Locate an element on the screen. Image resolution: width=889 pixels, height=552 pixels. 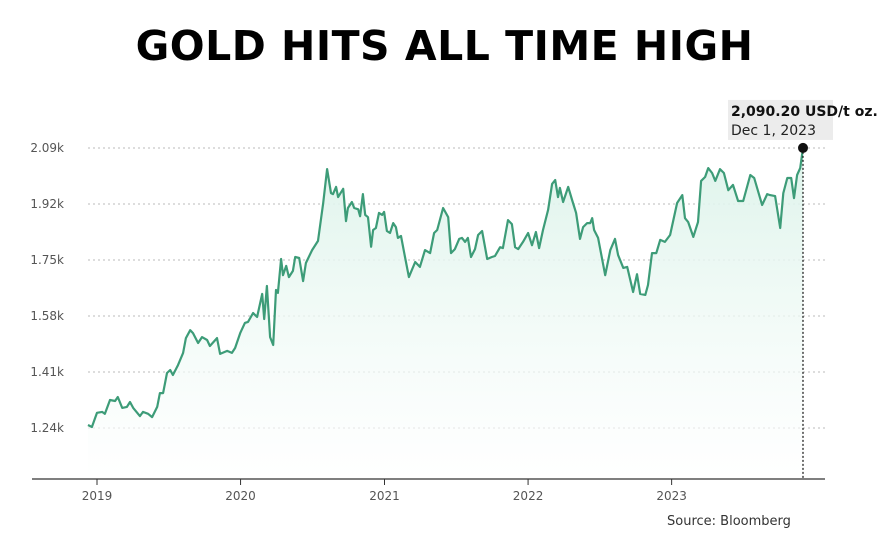
annotation-date: Dec 1, 2023 is located at coordinates (773, 131).